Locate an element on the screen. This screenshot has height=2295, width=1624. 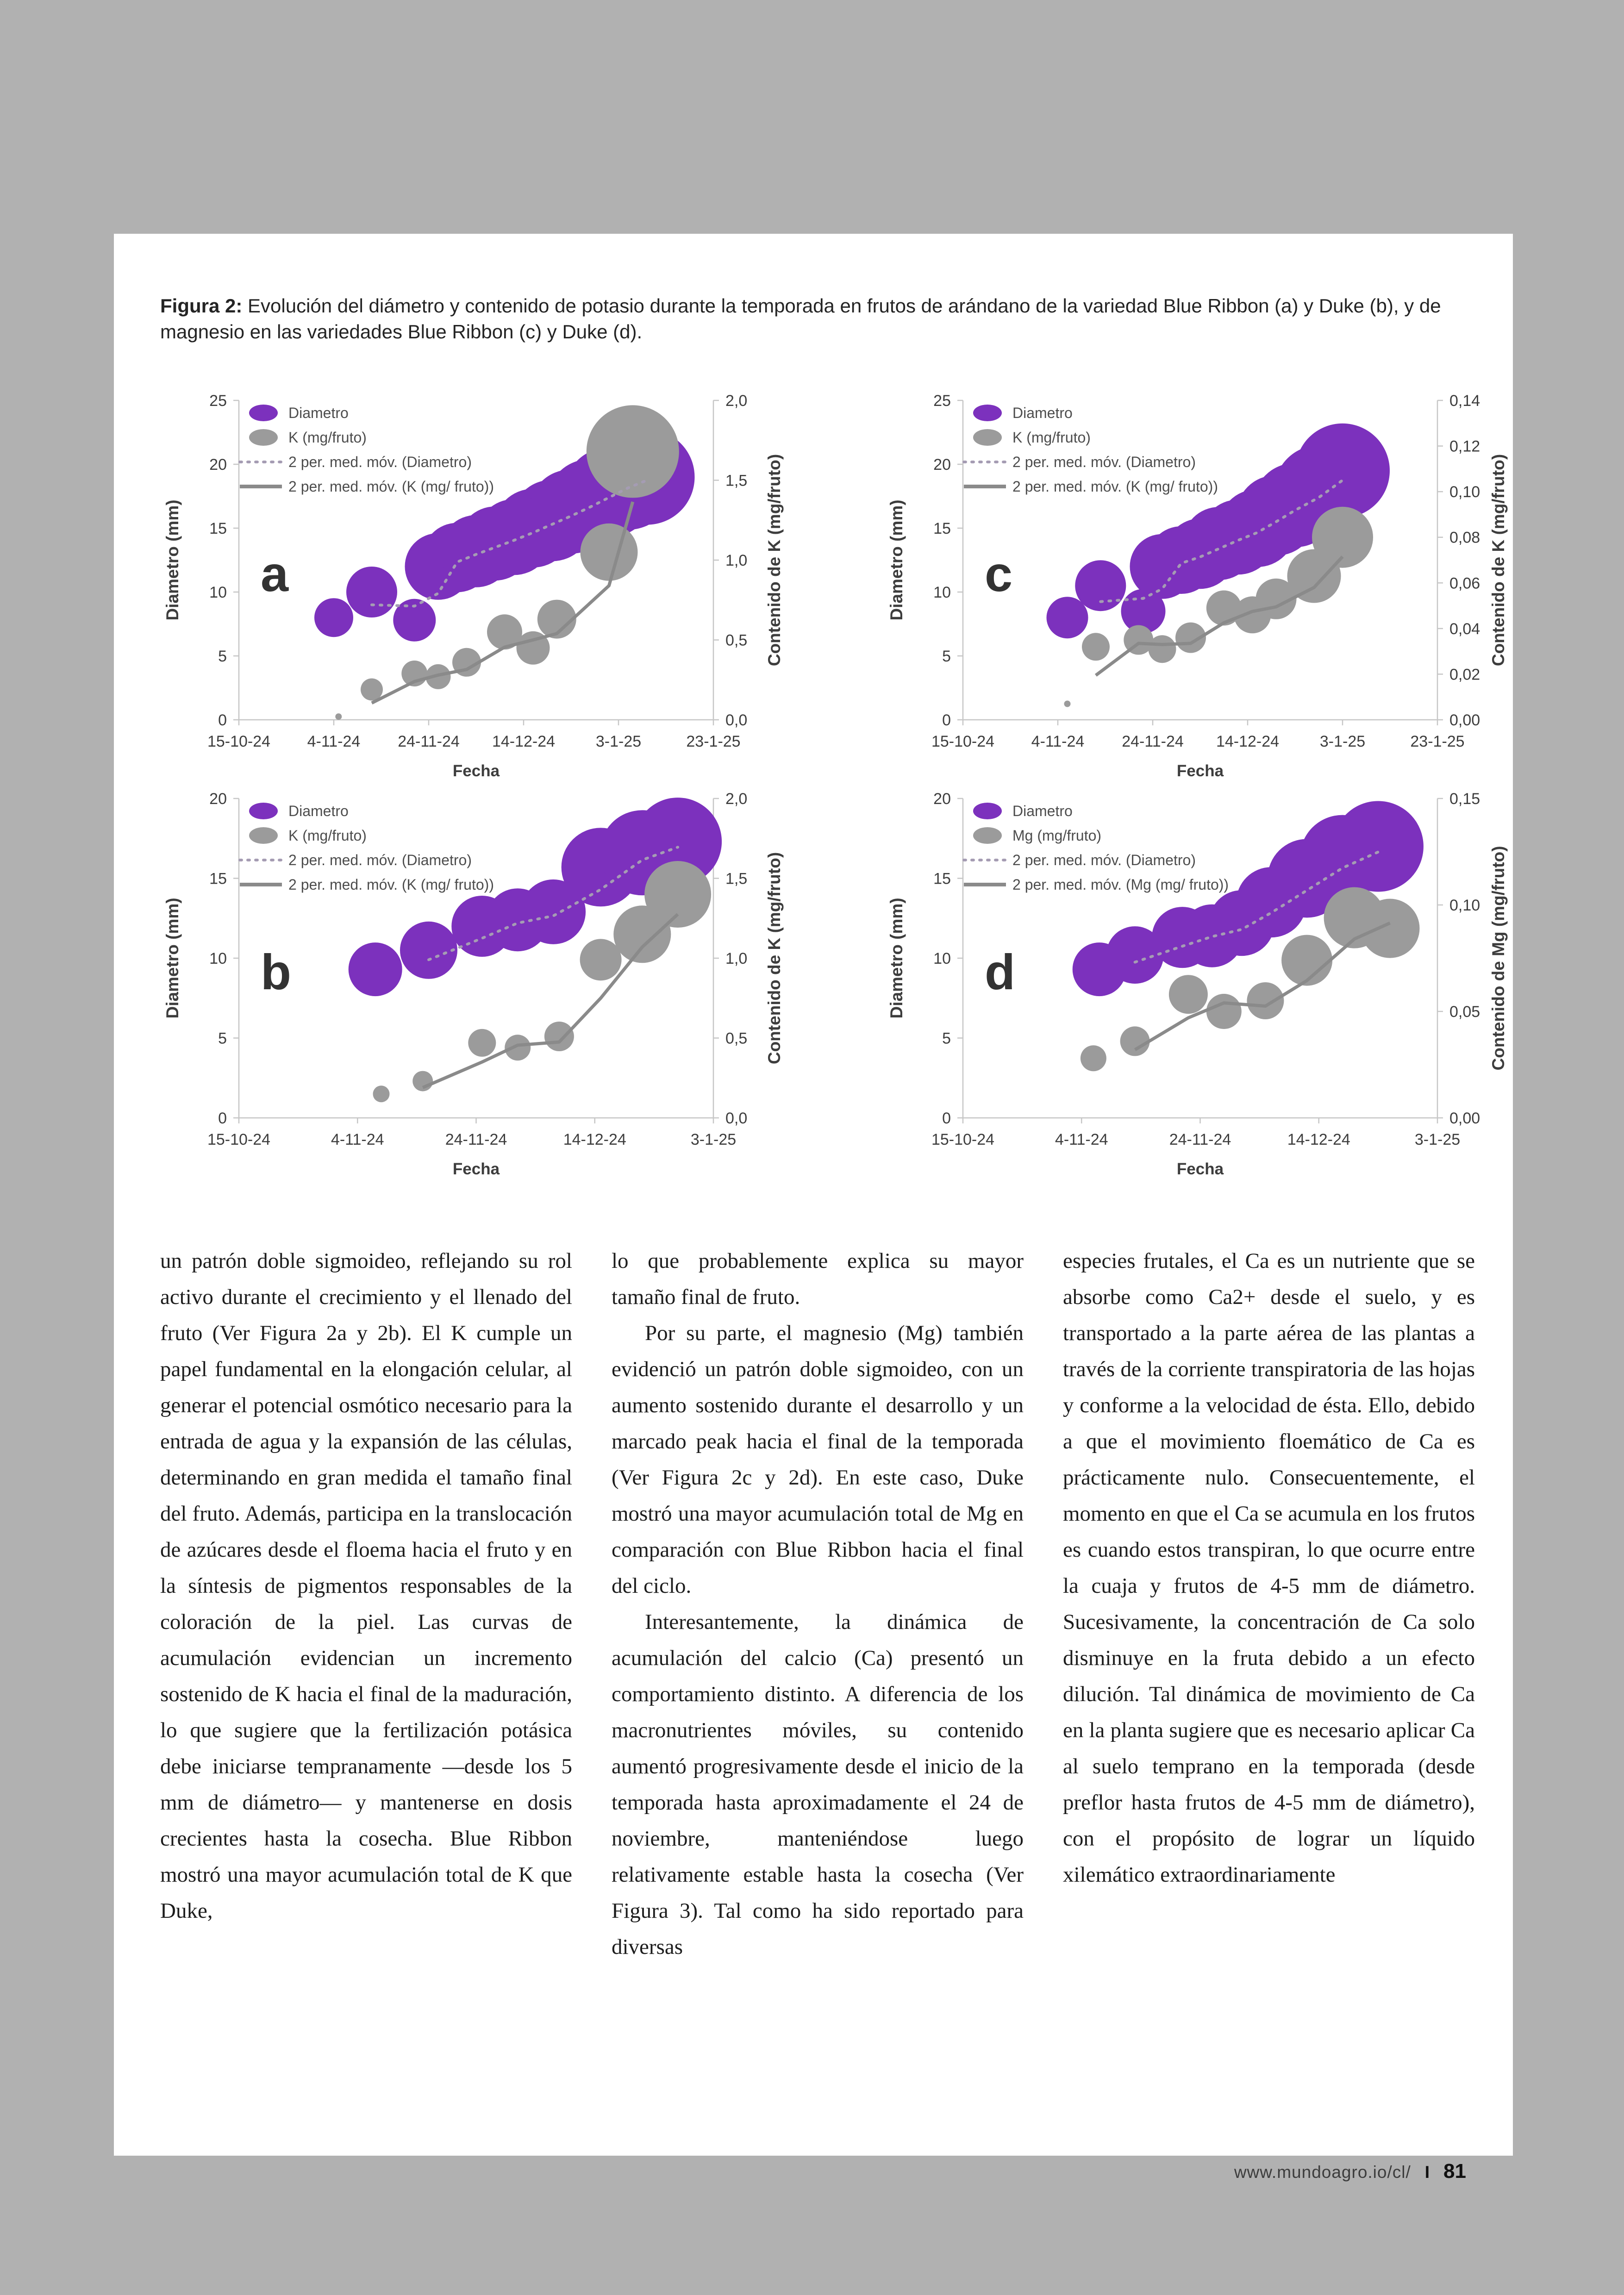
right-tick-label: 0,05 is located at coordinates (1464, 1012).